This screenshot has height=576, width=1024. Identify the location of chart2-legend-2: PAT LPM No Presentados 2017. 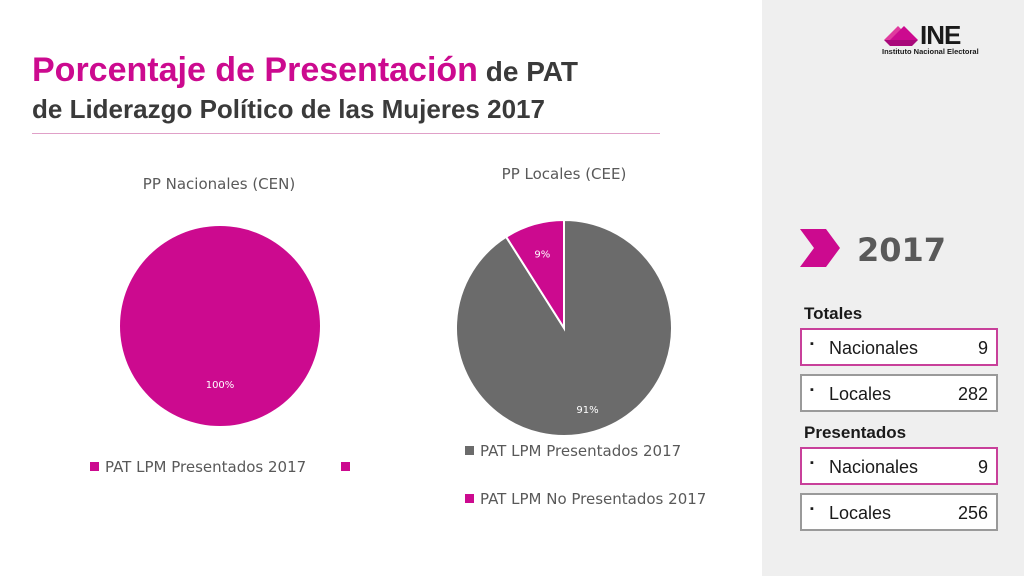
(585, 499).